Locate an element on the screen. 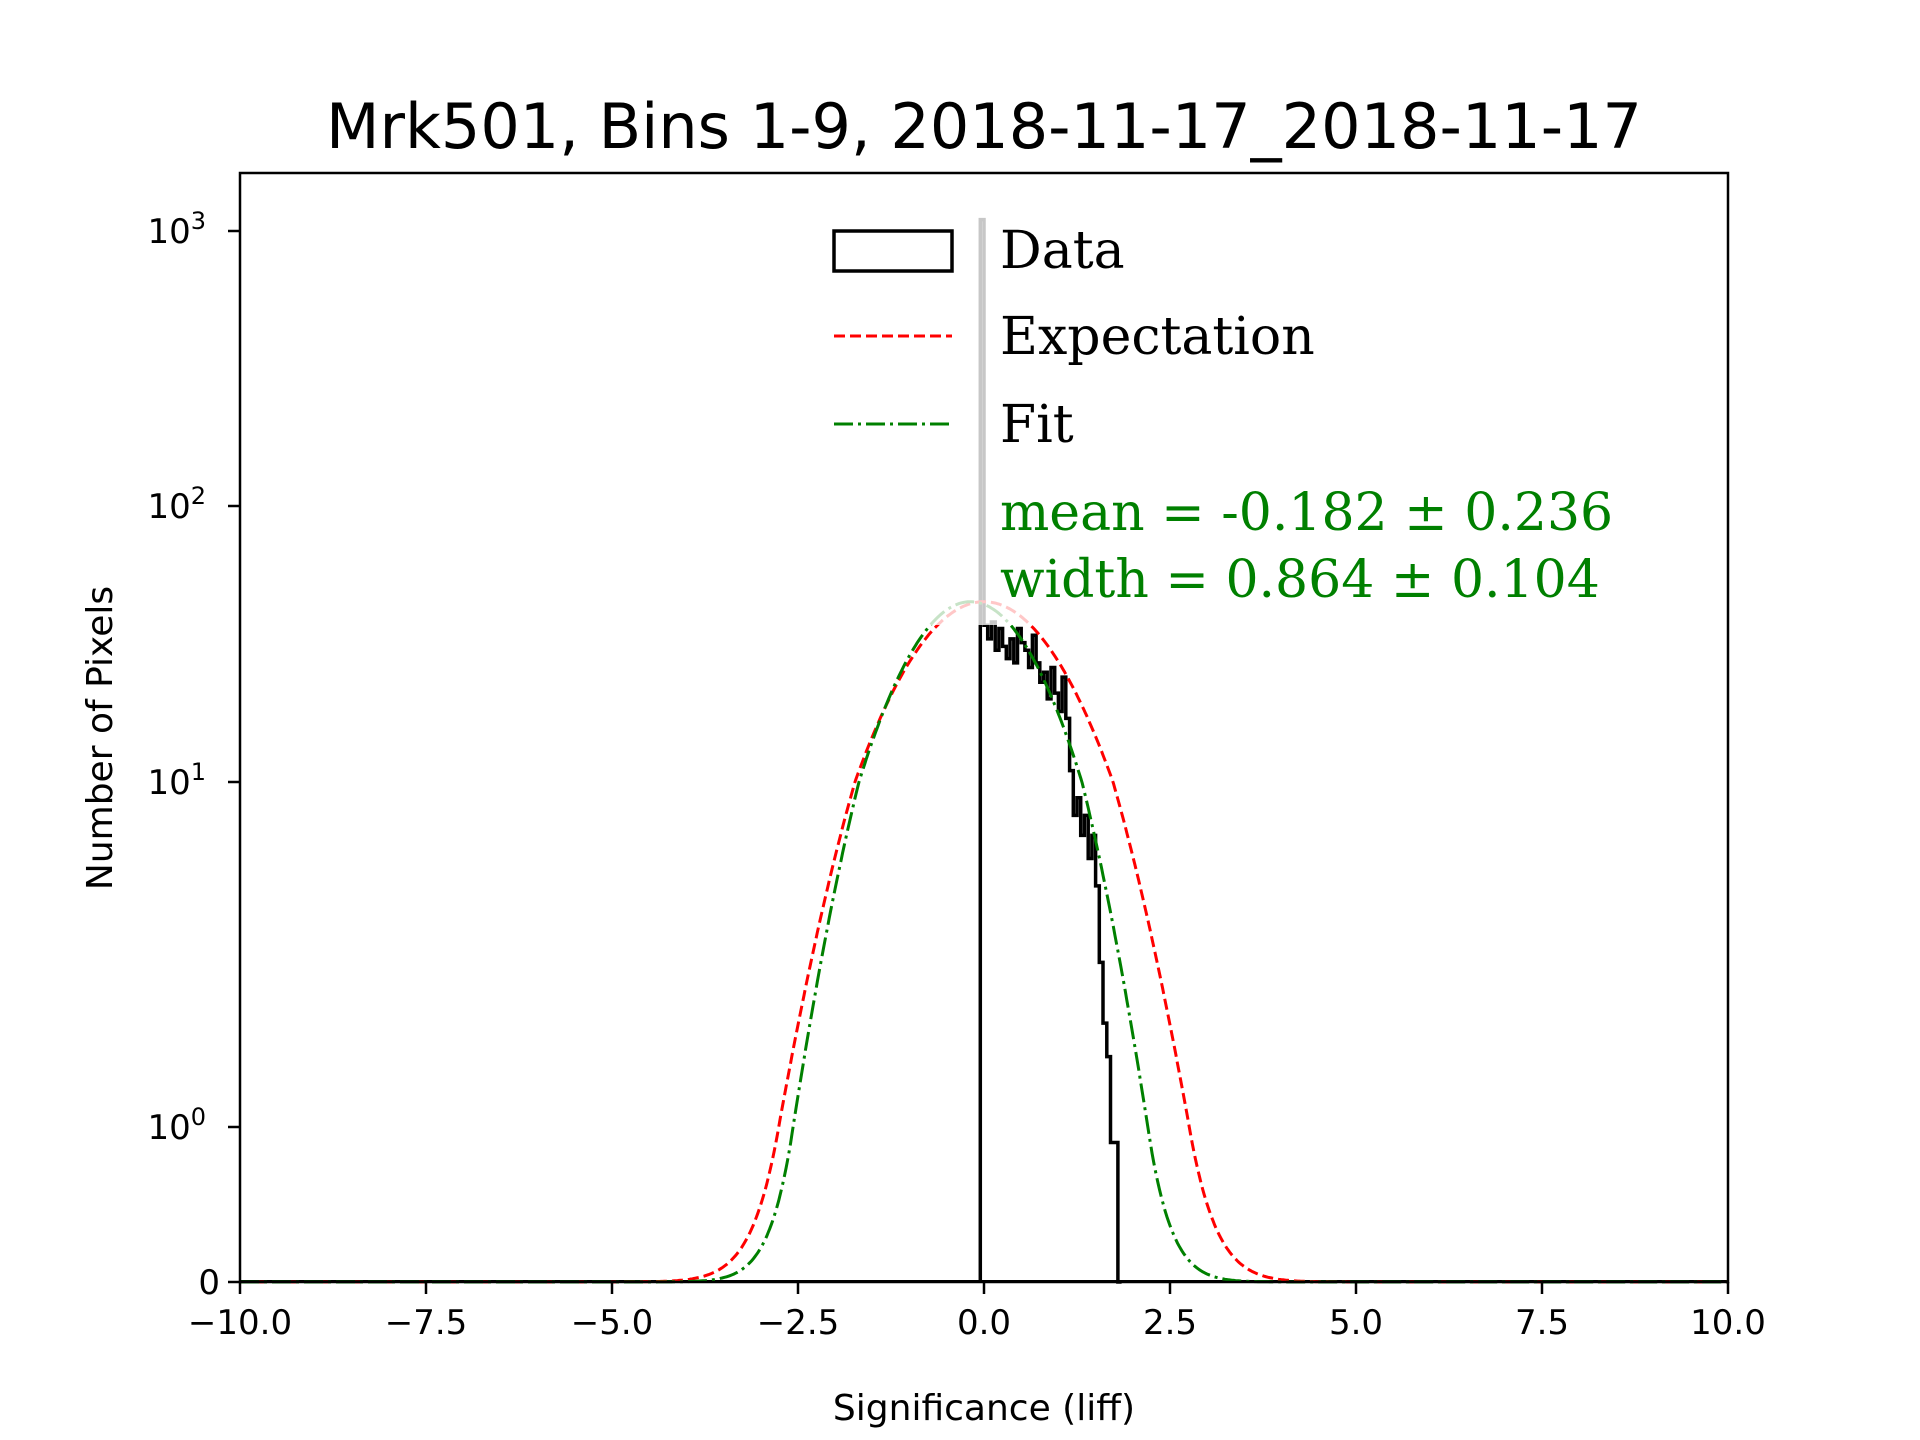 The width and height of the screenshot is (1920, 1440). chart-title: Mrk501, Bins 1-9, 2018-11-17_2018-11-17 is located at coordinates (984, 126).